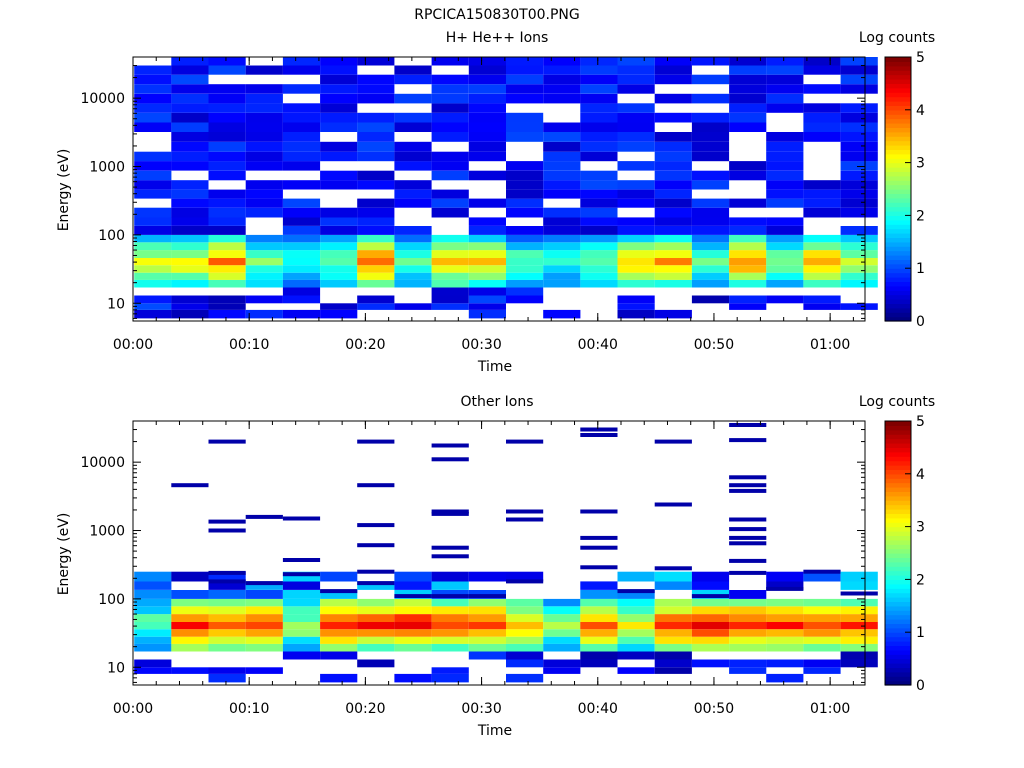 This screenshot has height=768, width=1024. I want to click on colorbar-frame, so click(898, 189).